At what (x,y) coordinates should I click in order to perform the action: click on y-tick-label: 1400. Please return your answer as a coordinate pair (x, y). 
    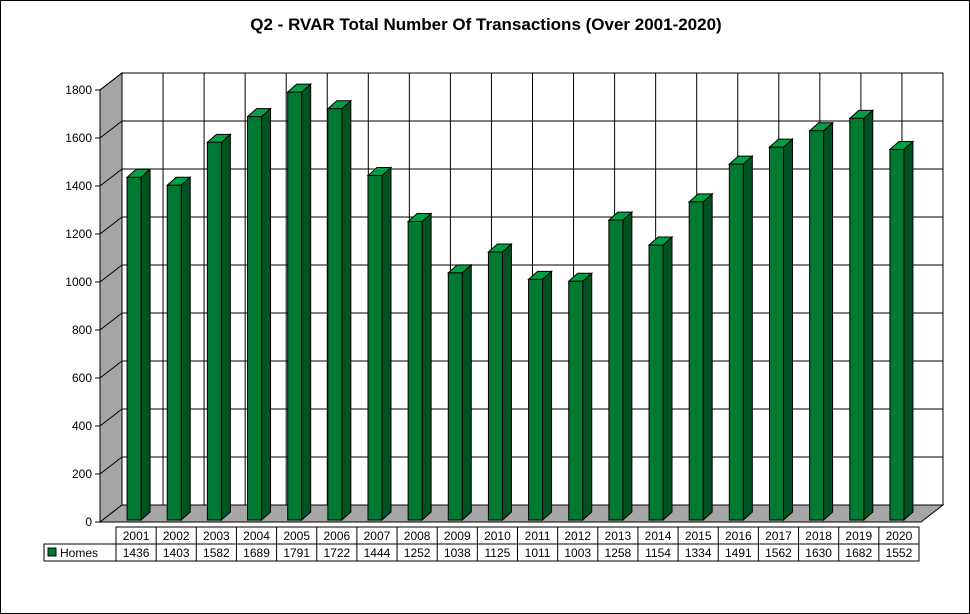
    Looking at the image, I should click on (78, 186).